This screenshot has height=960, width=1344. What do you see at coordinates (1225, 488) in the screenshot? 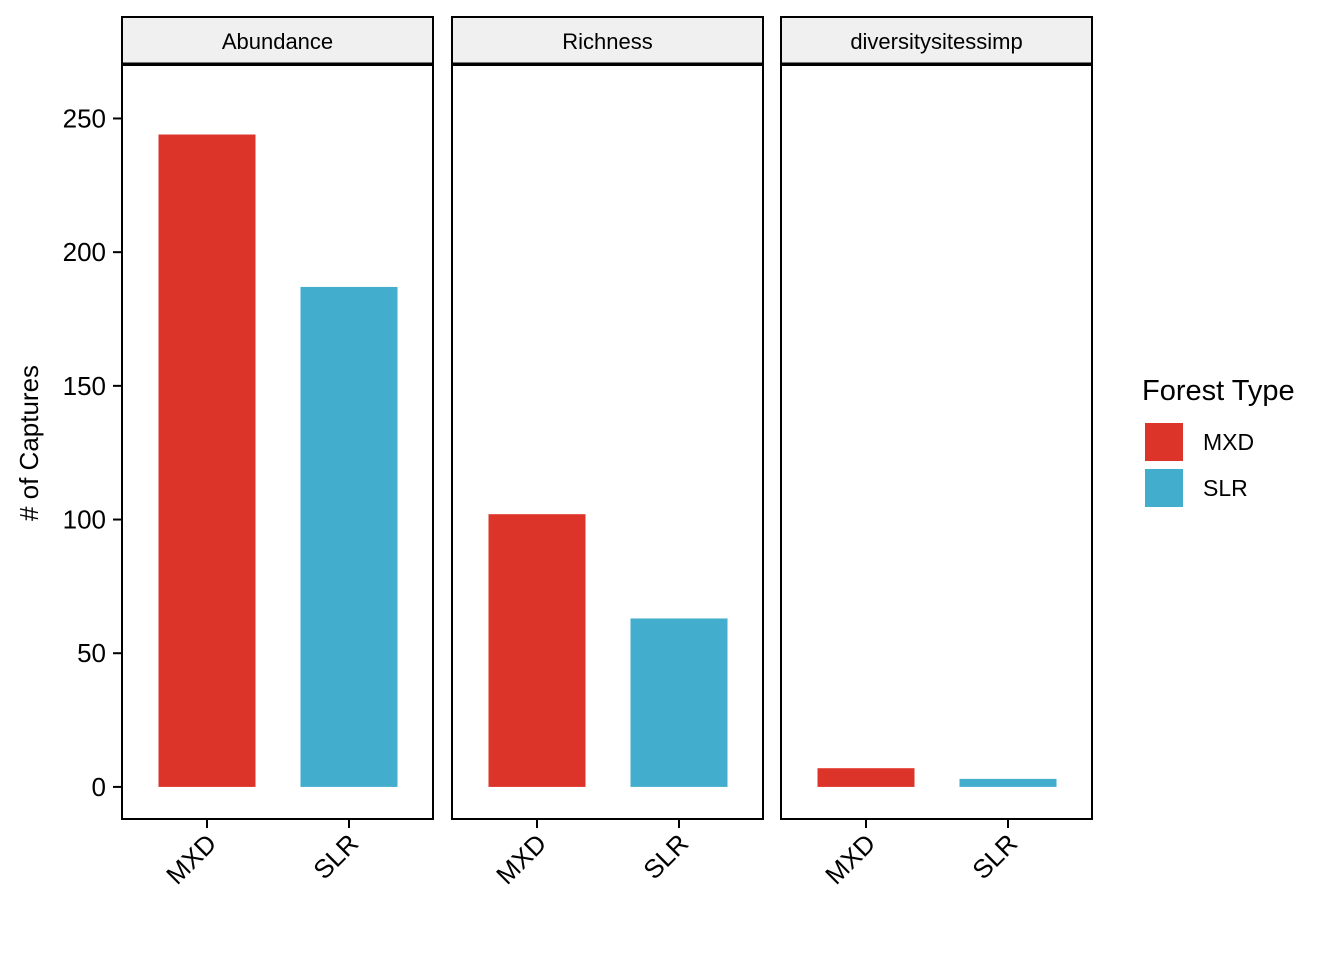
I see `legend-label: SLR` at bounding box center [1225, 488].